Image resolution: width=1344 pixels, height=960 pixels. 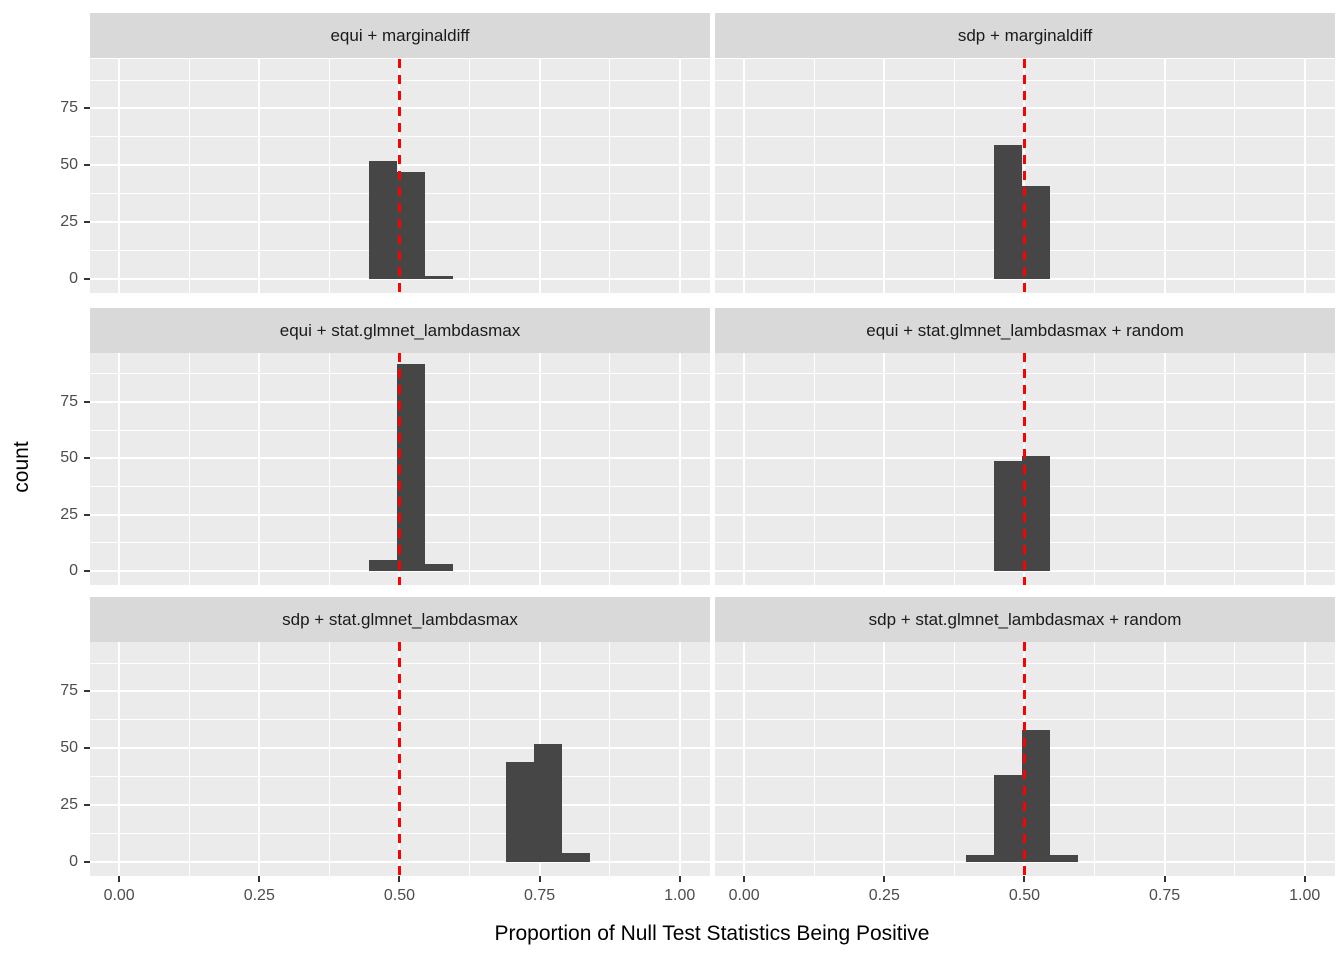 I want to click on facet-strip-sdp-glmnet-random: sdp + stat.glmnet_lambdasmax + random, so click(x=1025, y=619).